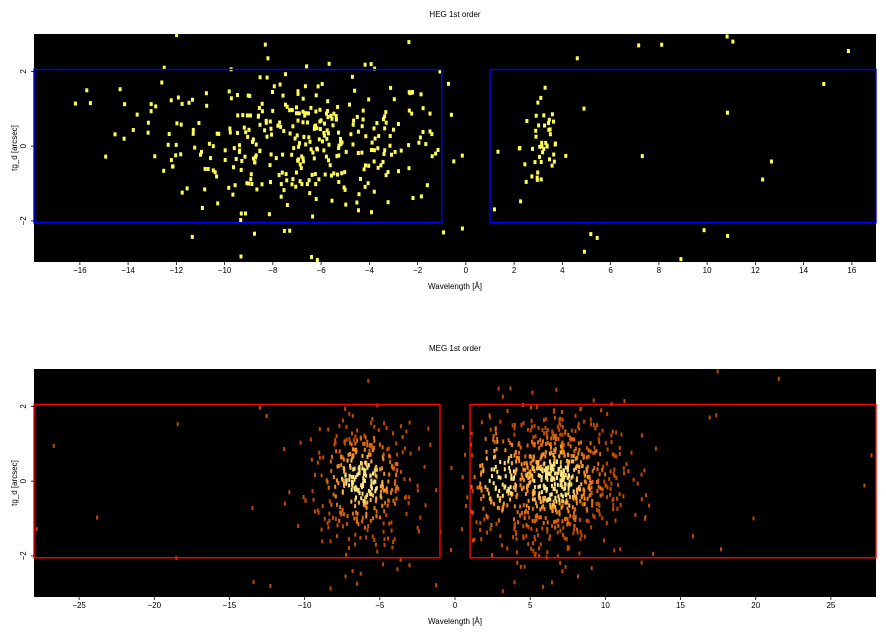 The width and height of the screenshot is (886, 636). What do you see at coordinates (707, 270) in the screenshot?
I see `heg-x-tick-label: 10` at bounding box center [707, 270].